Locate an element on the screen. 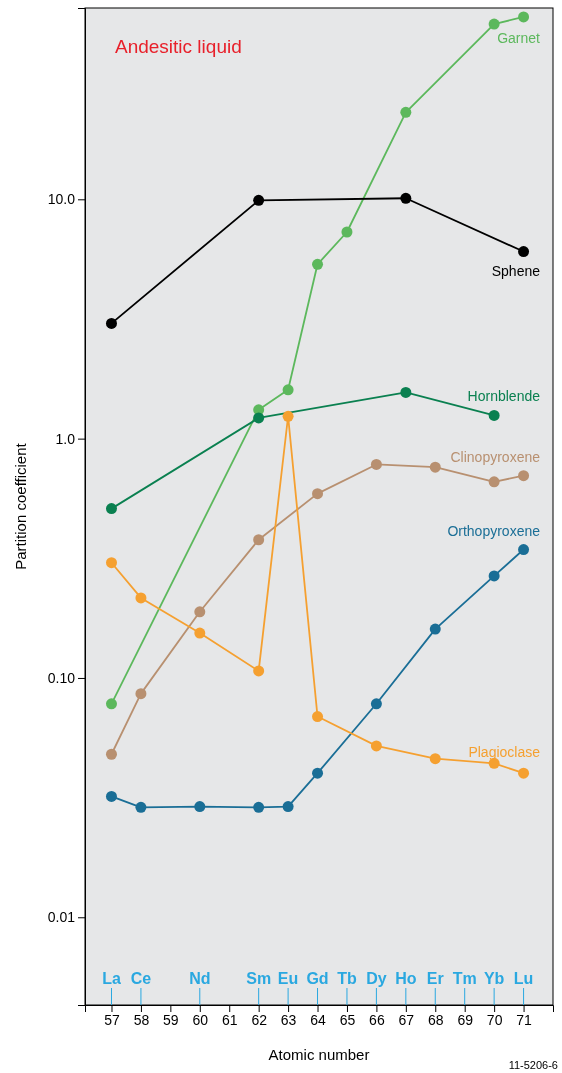  series-label: Clinopyroxene is located at coordinates (495, 456).